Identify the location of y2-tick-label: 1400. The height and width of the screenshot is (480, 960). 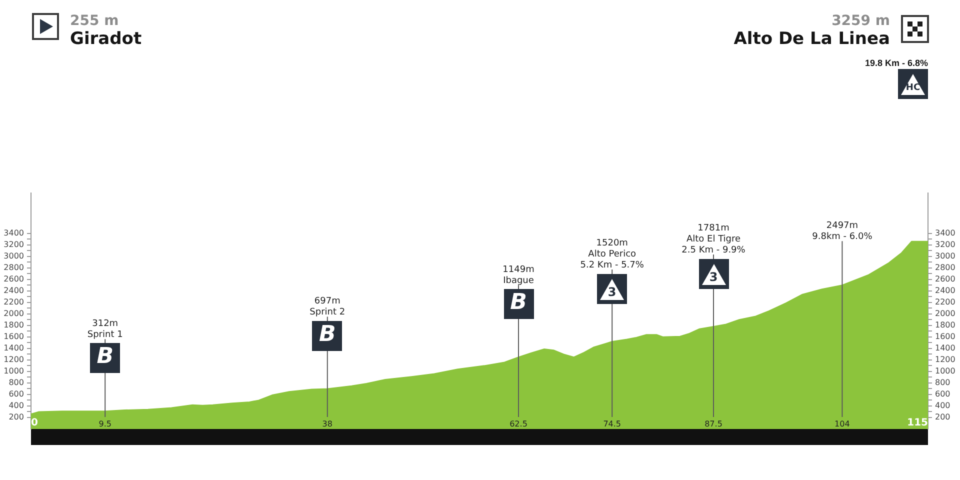
(945, 347).